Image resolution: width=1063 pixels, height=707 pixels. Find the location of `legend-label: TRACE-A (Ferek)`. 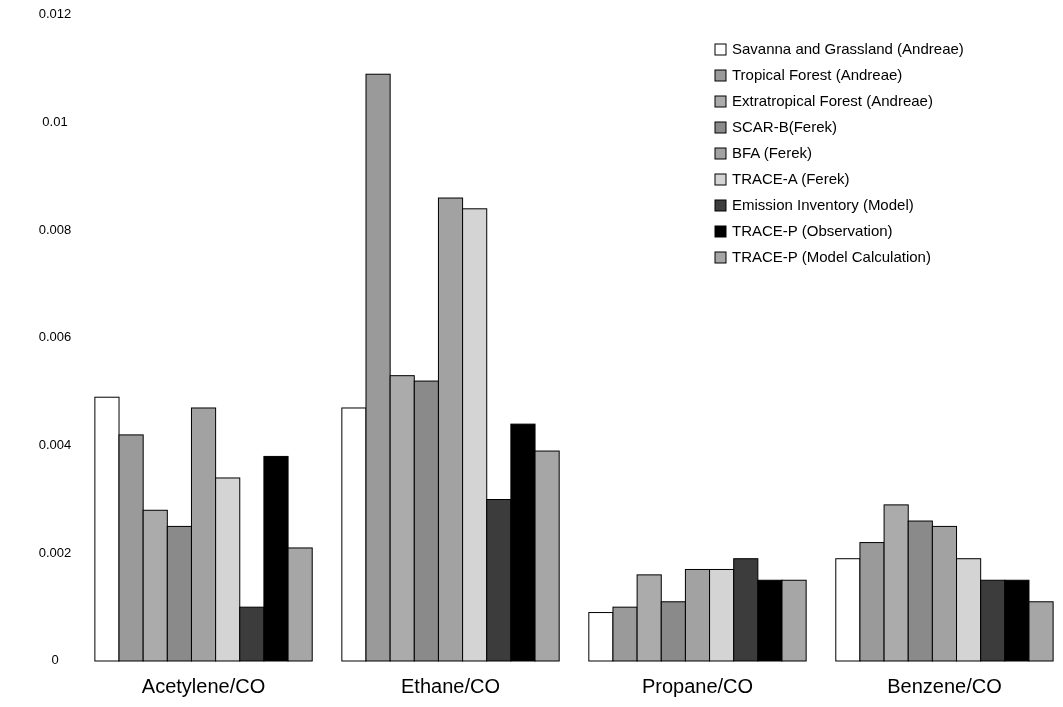

legend-label: TRACE-A (Ferek) is located at coordinates (791, 178).